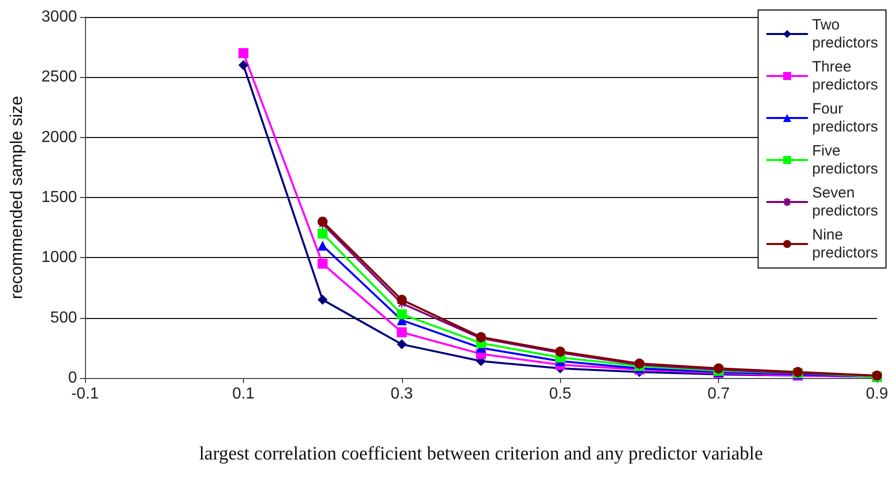 This screenshot has height=485, width=896. What do you see at coordinates (718, 394) in the screenshot?
I see `x-tick-label: 0.7` at bounding box center [718, 394].